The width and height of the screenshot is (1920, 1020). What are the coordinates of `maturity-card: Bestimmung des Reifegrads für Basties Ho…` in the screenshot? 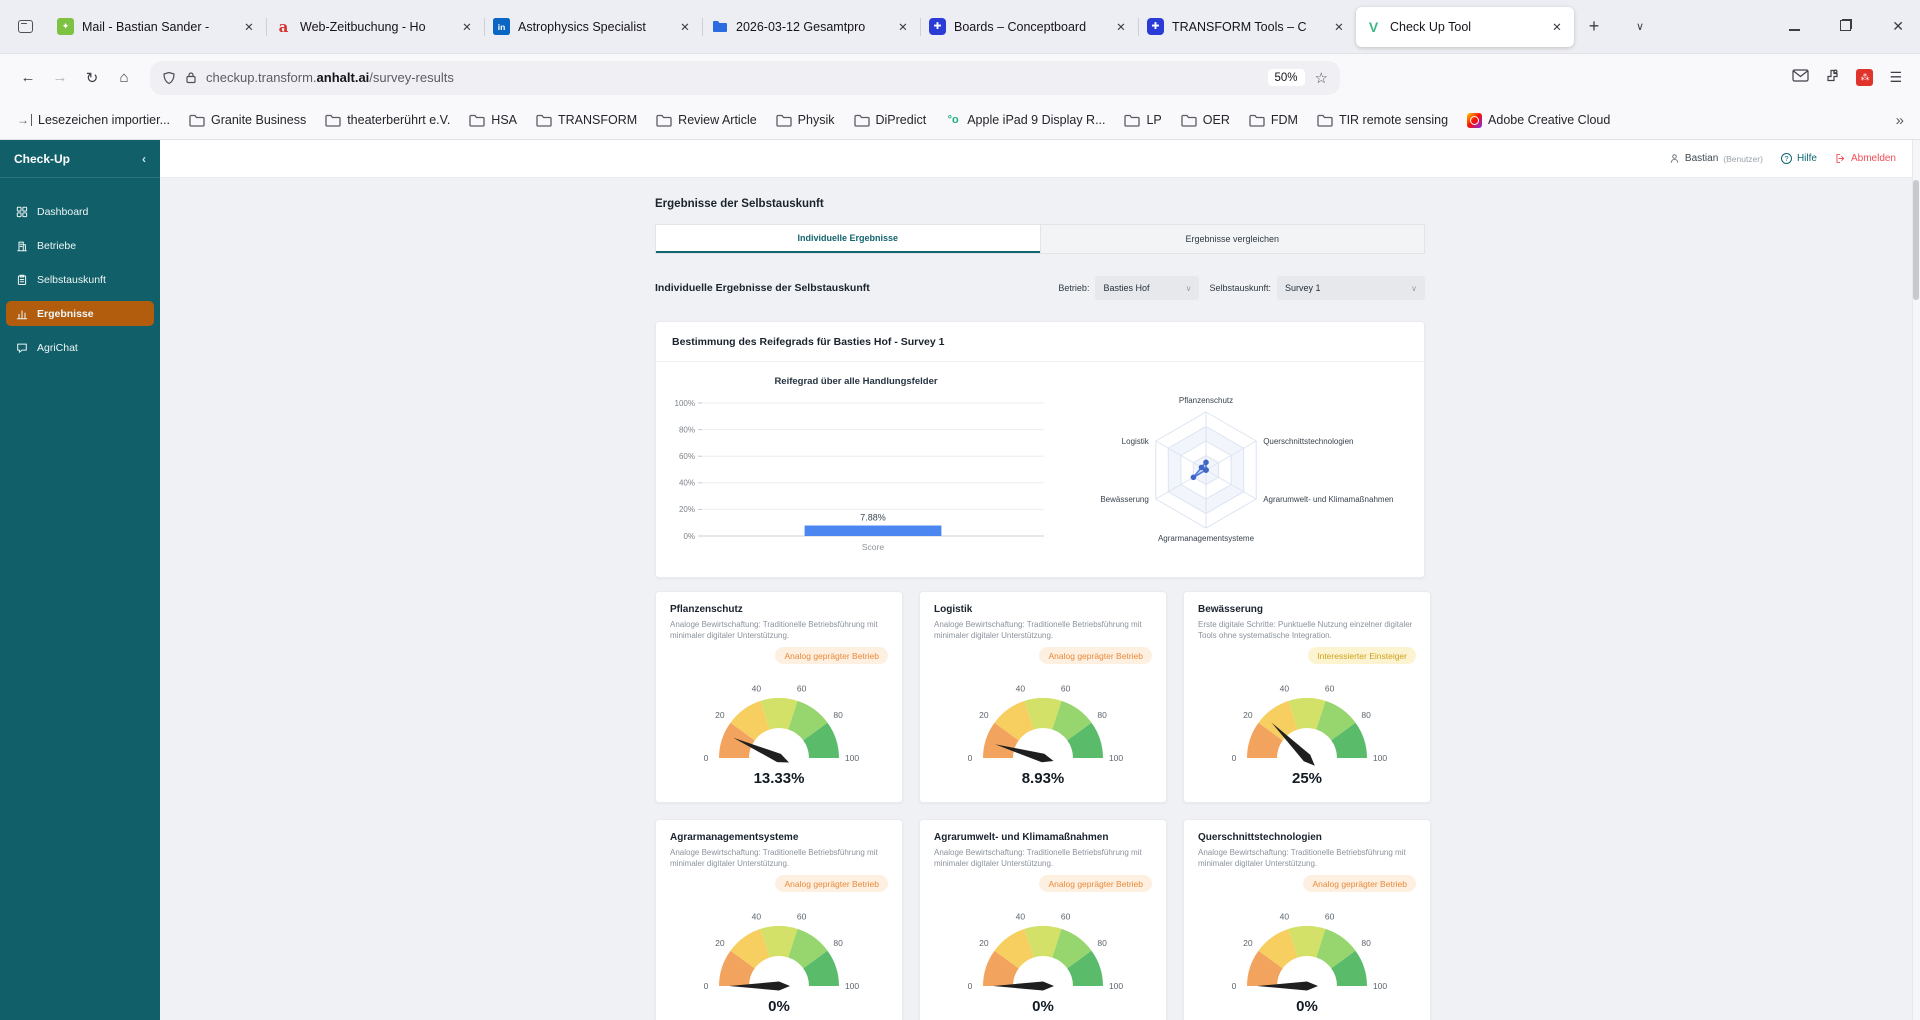 It's located at (1040, 449).